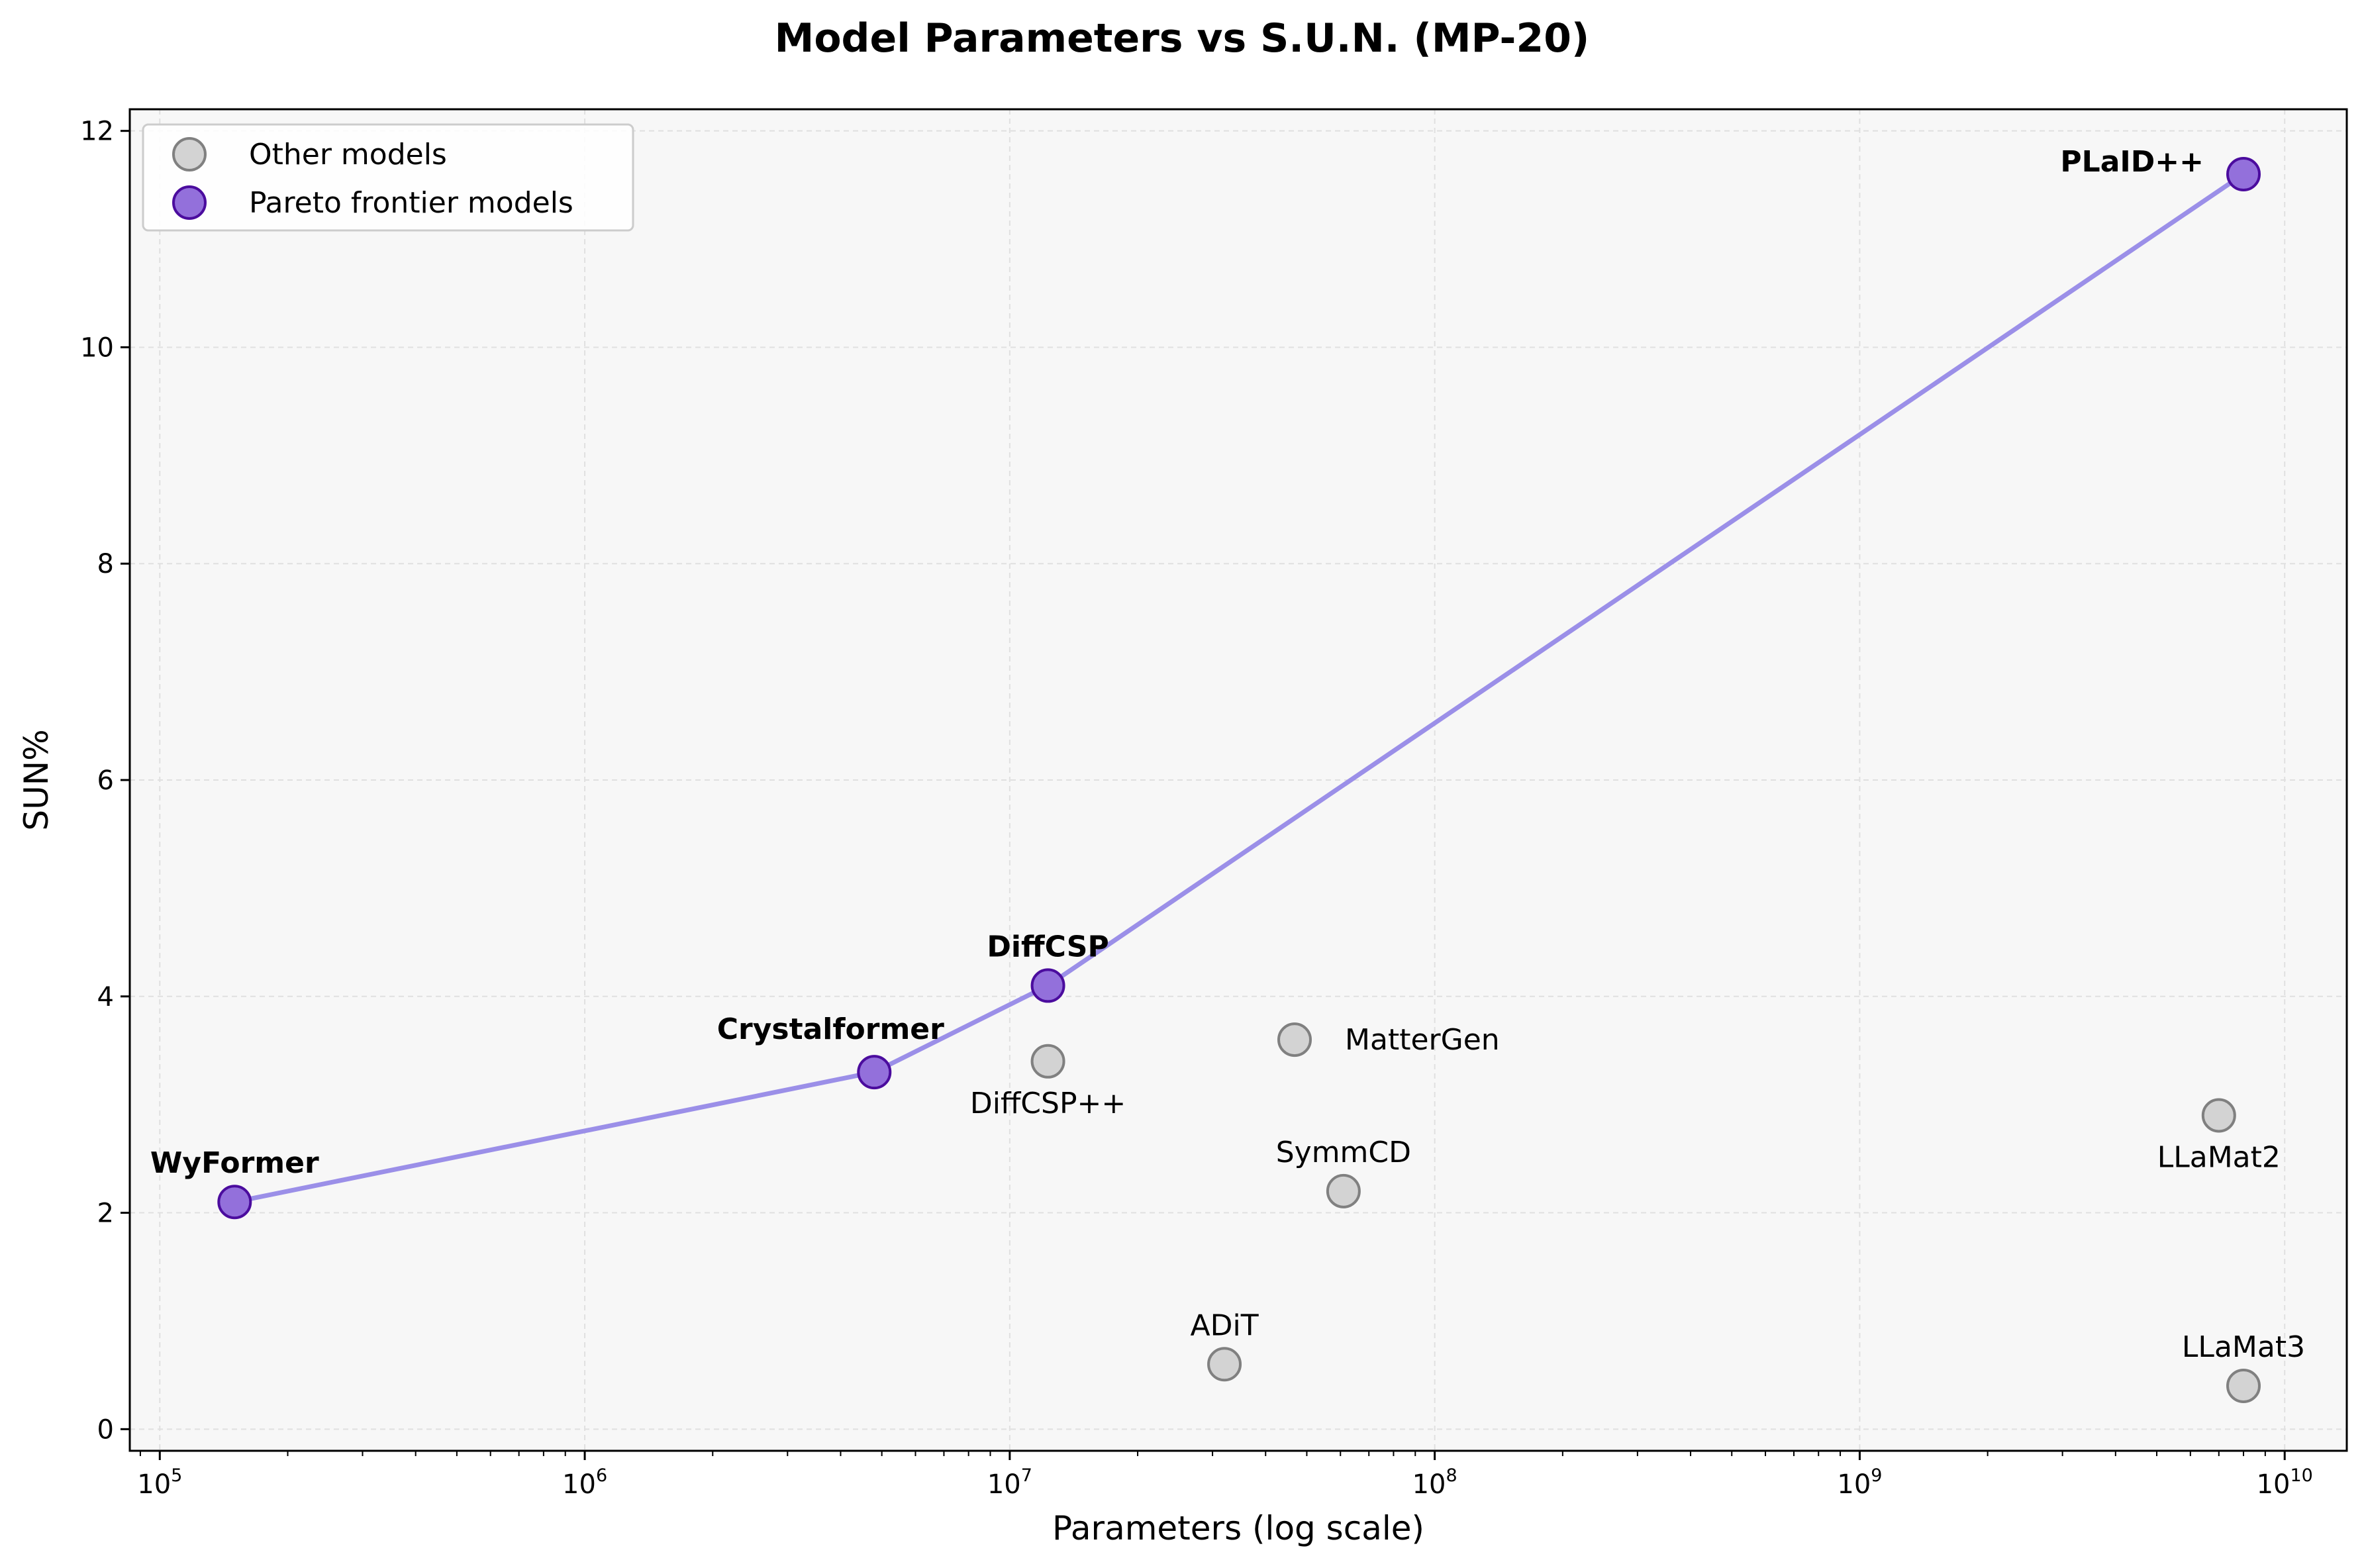  I want to click on point-symmcd, so click(1343, 1190).